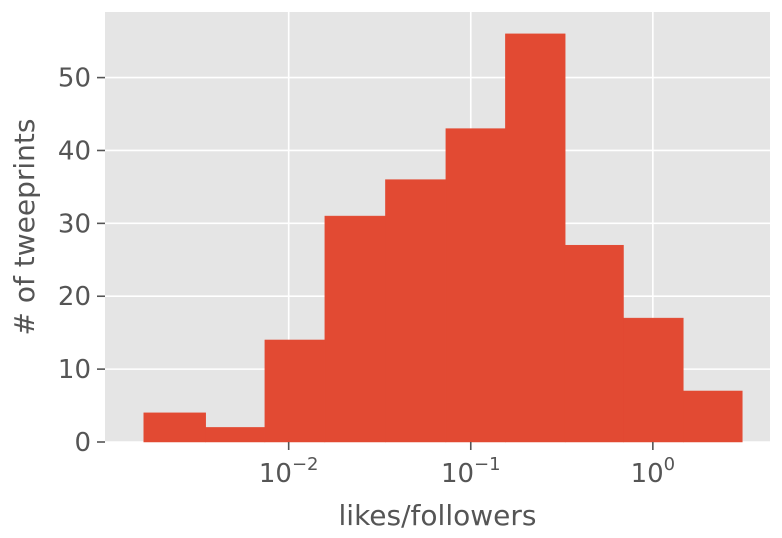 The image size is (782, 538). Describe the element at coordinates (24, 227) in the screenshot. I see `y-axis-label: # of tweeprints` at that location.